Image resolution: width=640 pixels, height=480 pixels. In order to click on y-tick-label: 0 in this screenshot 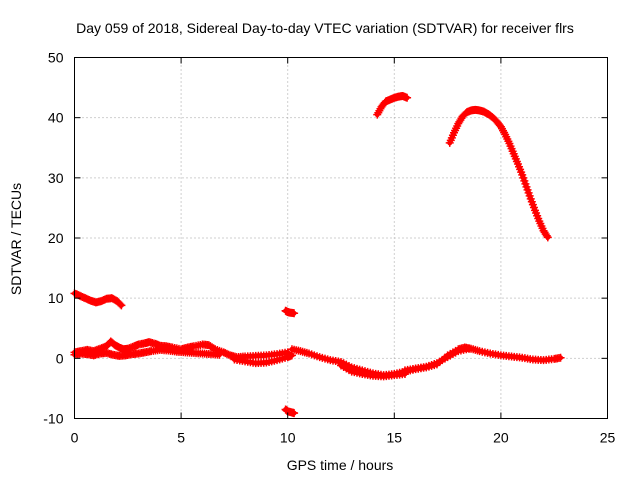, I will do `click(60, 358)`.